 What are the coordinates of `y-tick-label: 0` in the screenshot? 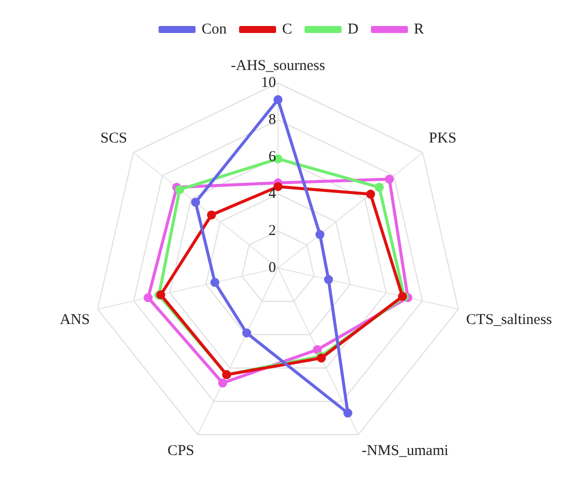 It's located at (272, 268).